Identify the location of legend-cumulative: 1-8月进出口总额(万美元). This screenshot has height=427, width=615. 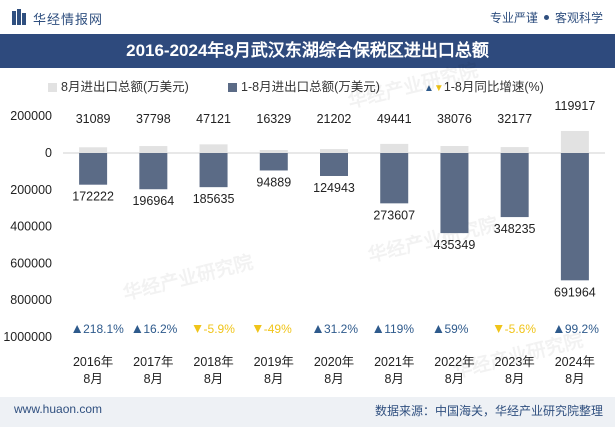
(304, 85).